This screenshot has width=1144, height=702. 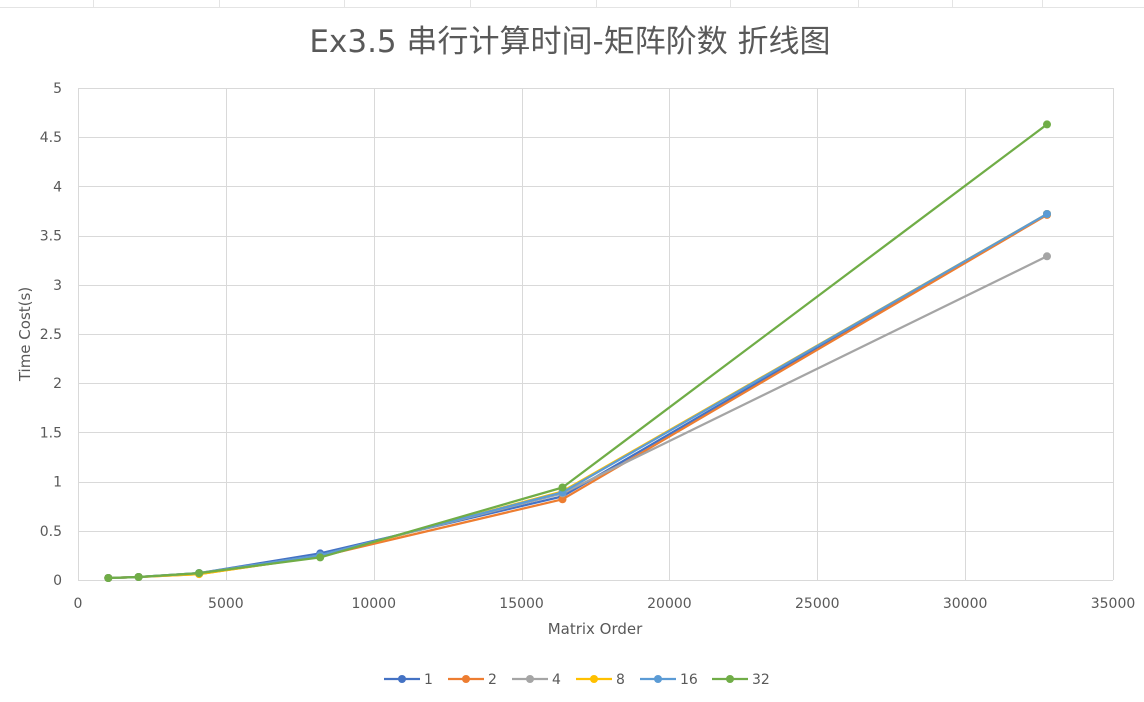 What do you see at coordinates (595, 629) in the screenshot?
I see `x-axis-title: Matrix Order` at bounding box center [595, 629].